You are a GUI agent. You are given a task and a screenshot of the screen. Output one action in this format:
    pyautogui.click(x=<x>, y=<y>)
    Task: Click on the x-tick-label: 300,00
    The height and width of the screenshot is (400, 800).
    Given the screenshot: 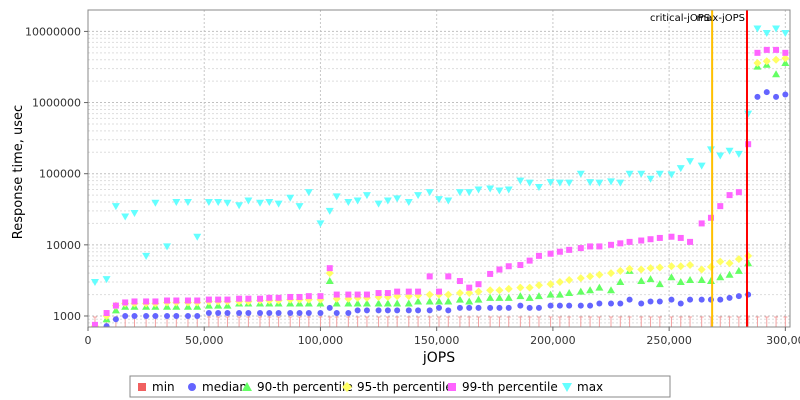 What is the action you would take?
    pyautogui.click(x=783, y=340)
    